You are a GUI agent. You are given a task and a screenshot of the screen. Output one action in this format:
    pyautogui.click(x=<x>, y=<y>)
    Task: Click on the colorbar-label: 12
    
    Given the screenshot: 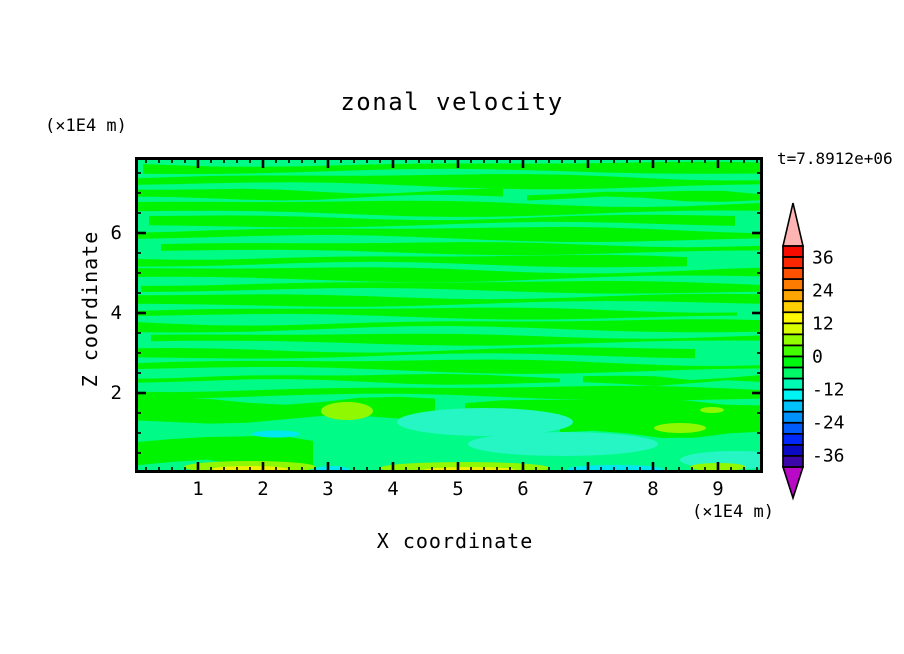 What is the action you would take?
    pyautogui.click(x=823, y=324)
    